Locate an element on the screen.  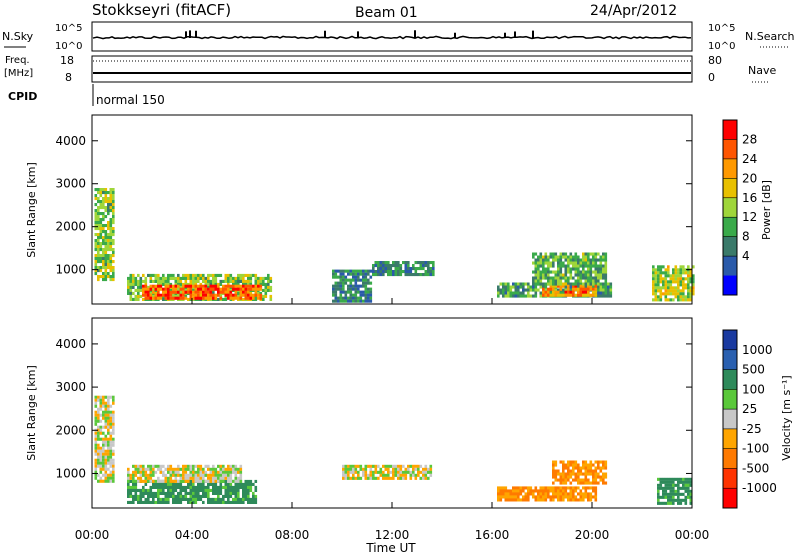
beam-label: Beam 01 is located at coordinates (386, 13).